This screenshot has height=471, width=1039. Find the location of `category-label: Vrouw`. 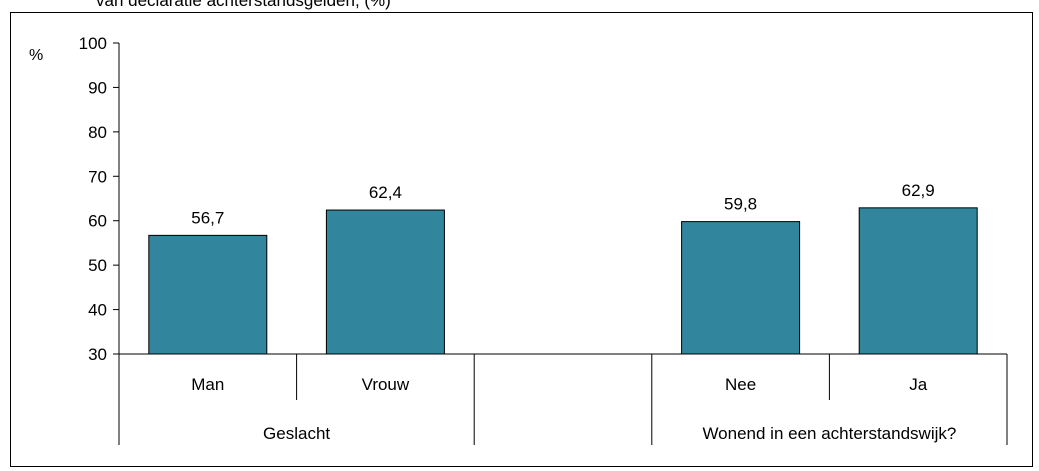

category-label: Vrouw is located at coordinates (386, 384).